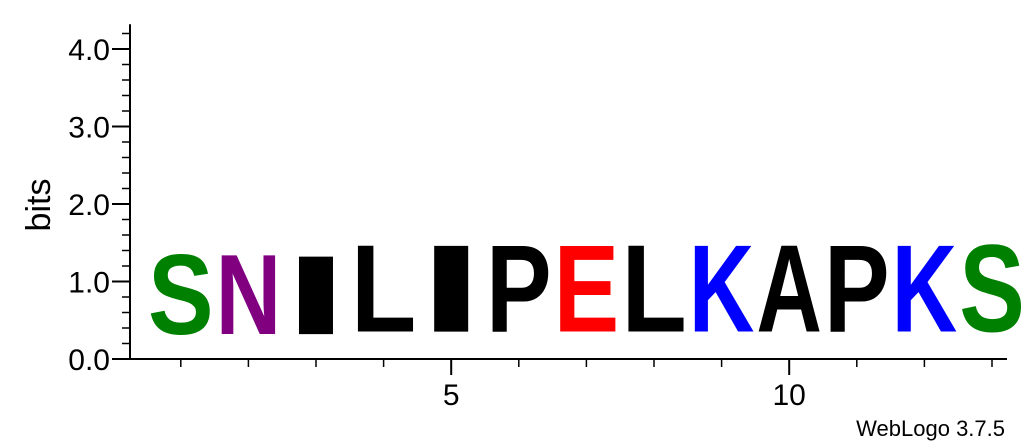 This screenshot has width=1030, height=444. What do you see at coordinates (930, 428) in the screenshot?
I see `weblogo-credit: WebLogo 3.7.5` at bounding box center [930, 428].